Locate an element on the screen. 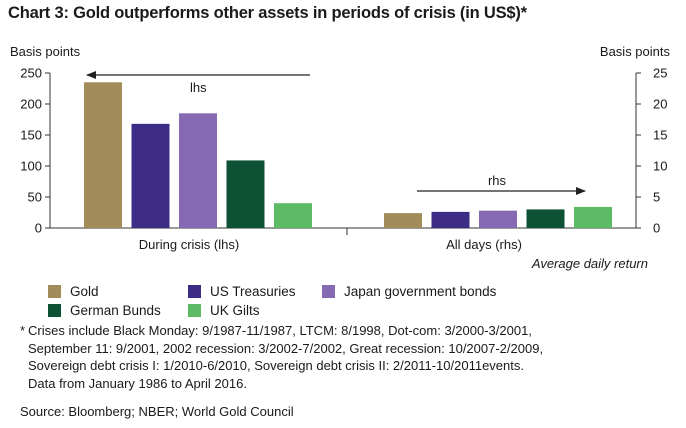  left-tick-label: 50 is located at coordinates (35, 197).